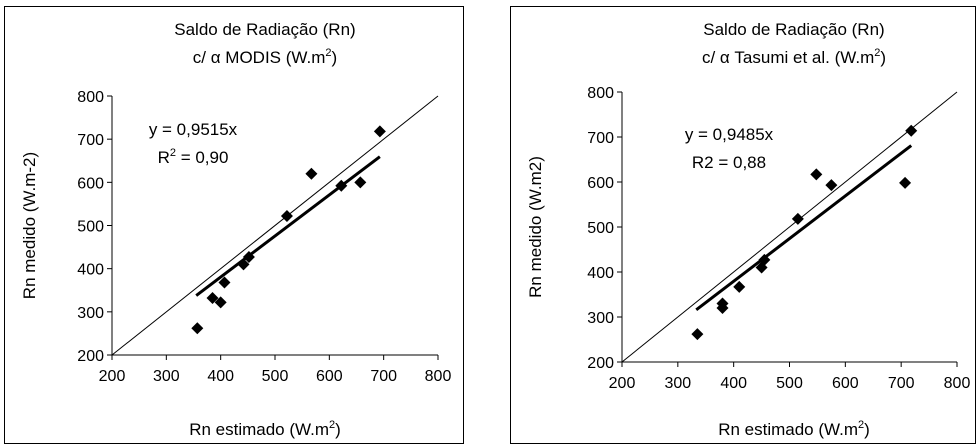 The width and height of the screenshot is (980, 447). Describe the element at coordinates (729, 134) in the screenshot. I see `regression-equation: y = 0,9485x` at that location.